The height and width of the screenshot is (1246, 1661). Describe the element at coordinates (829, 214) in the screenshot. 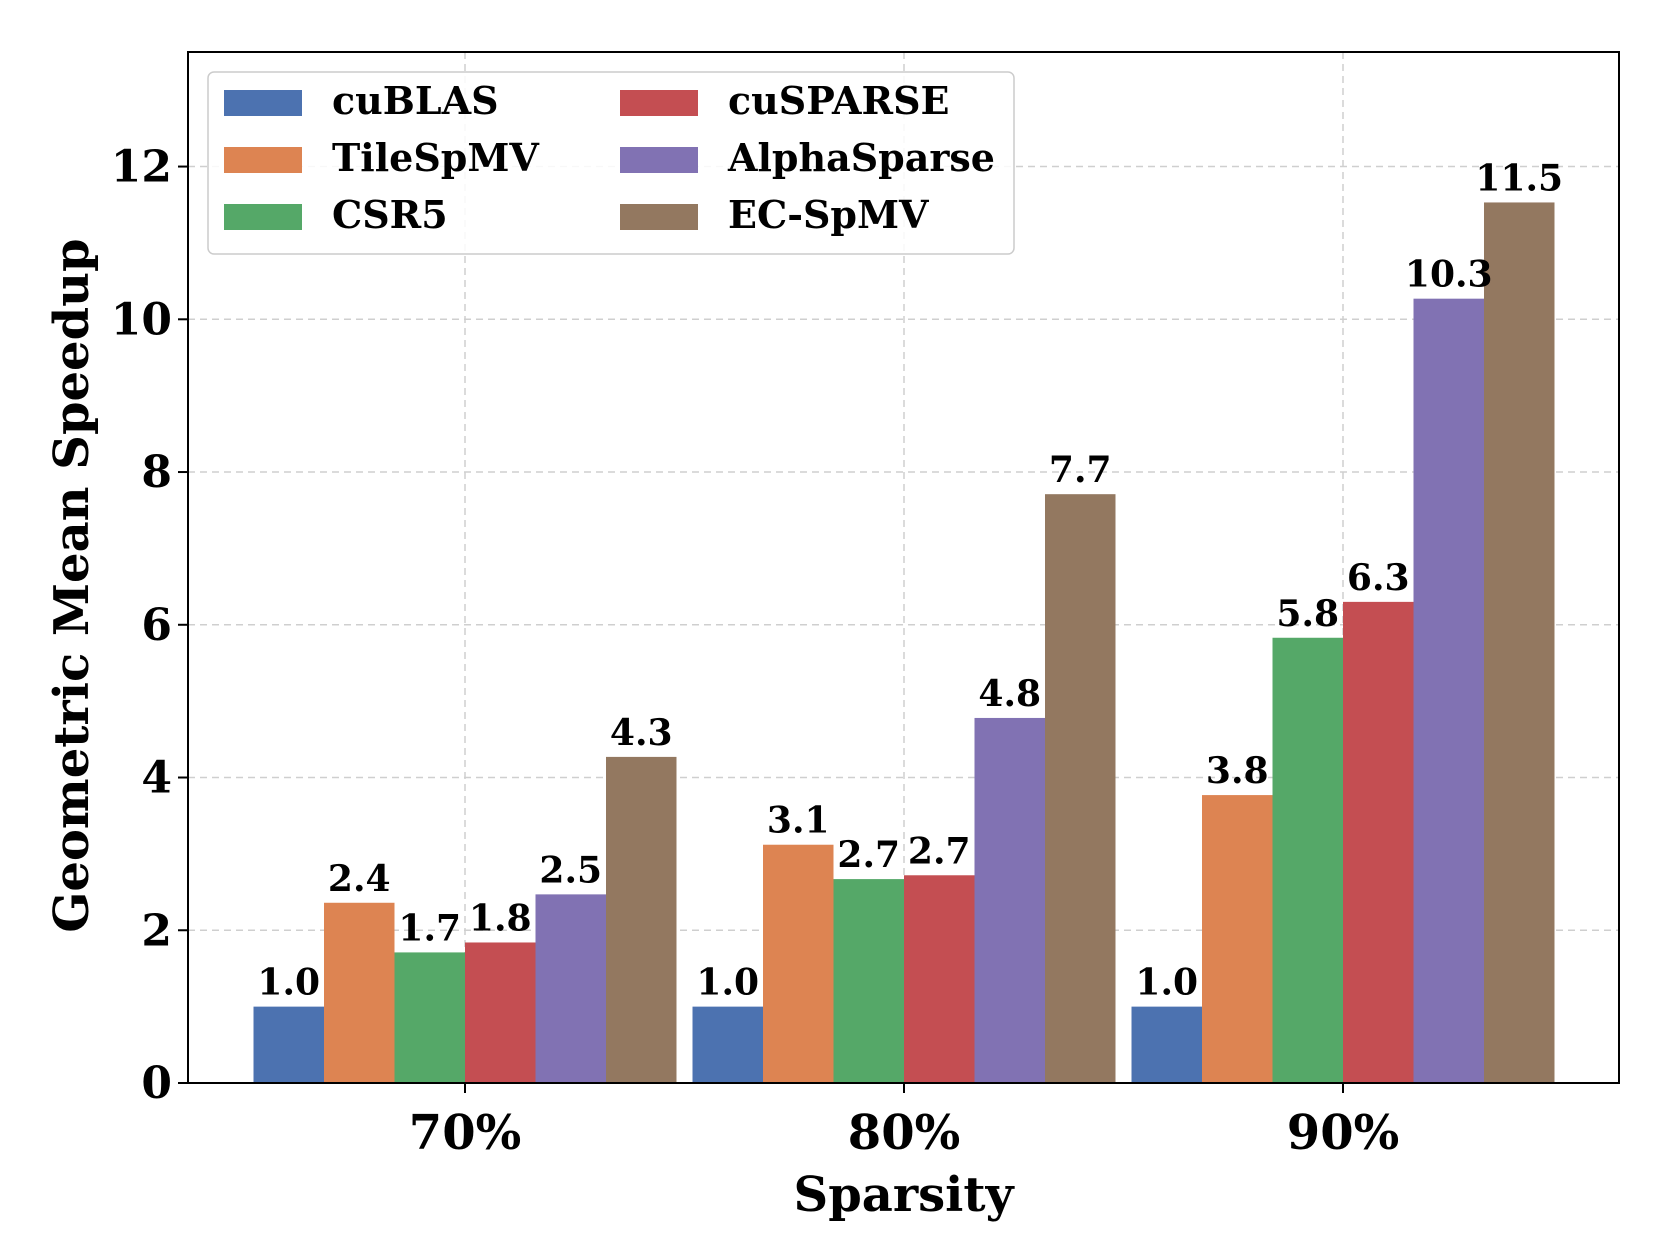

I see `legend-label-ec-spmv: EC-SpMV` at that location.